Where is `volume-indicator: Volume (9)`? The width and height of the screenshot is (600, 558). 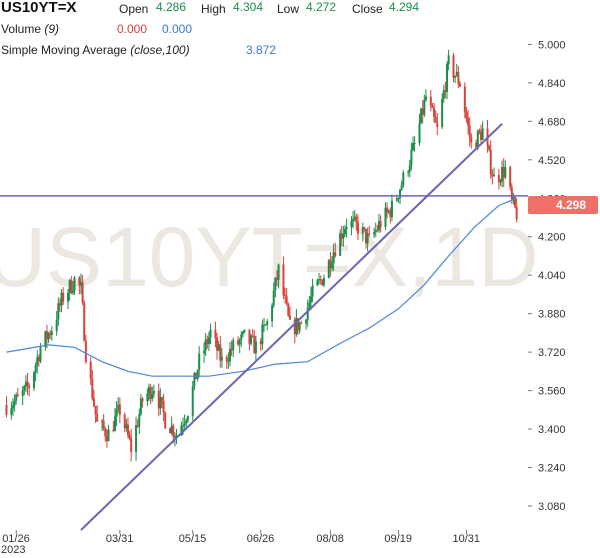 volume-indicator: Volume (9) is located at coordinates (30, 29).